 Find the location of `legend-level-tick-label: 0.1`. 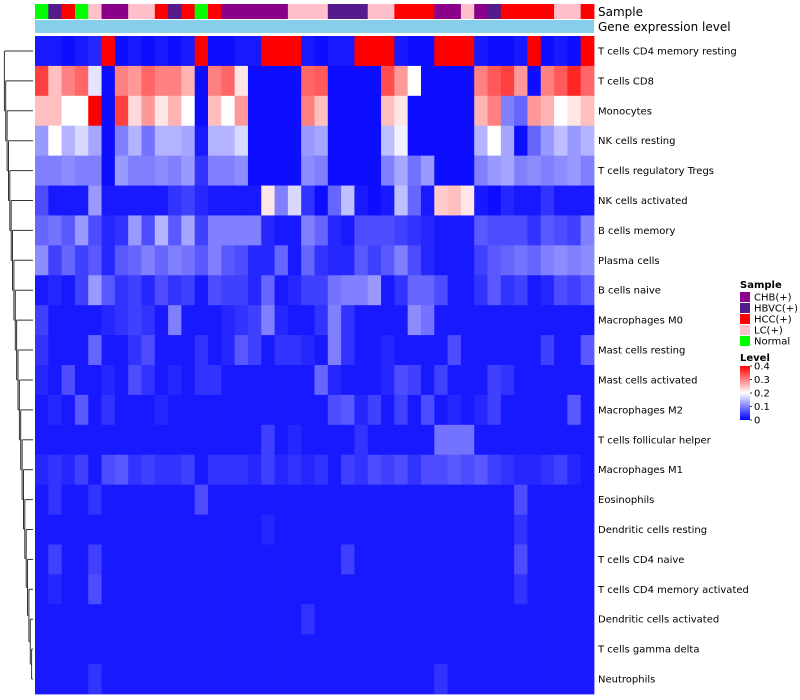

legend-level-tick-label: 0.1 is located at coordinates (762, 407).